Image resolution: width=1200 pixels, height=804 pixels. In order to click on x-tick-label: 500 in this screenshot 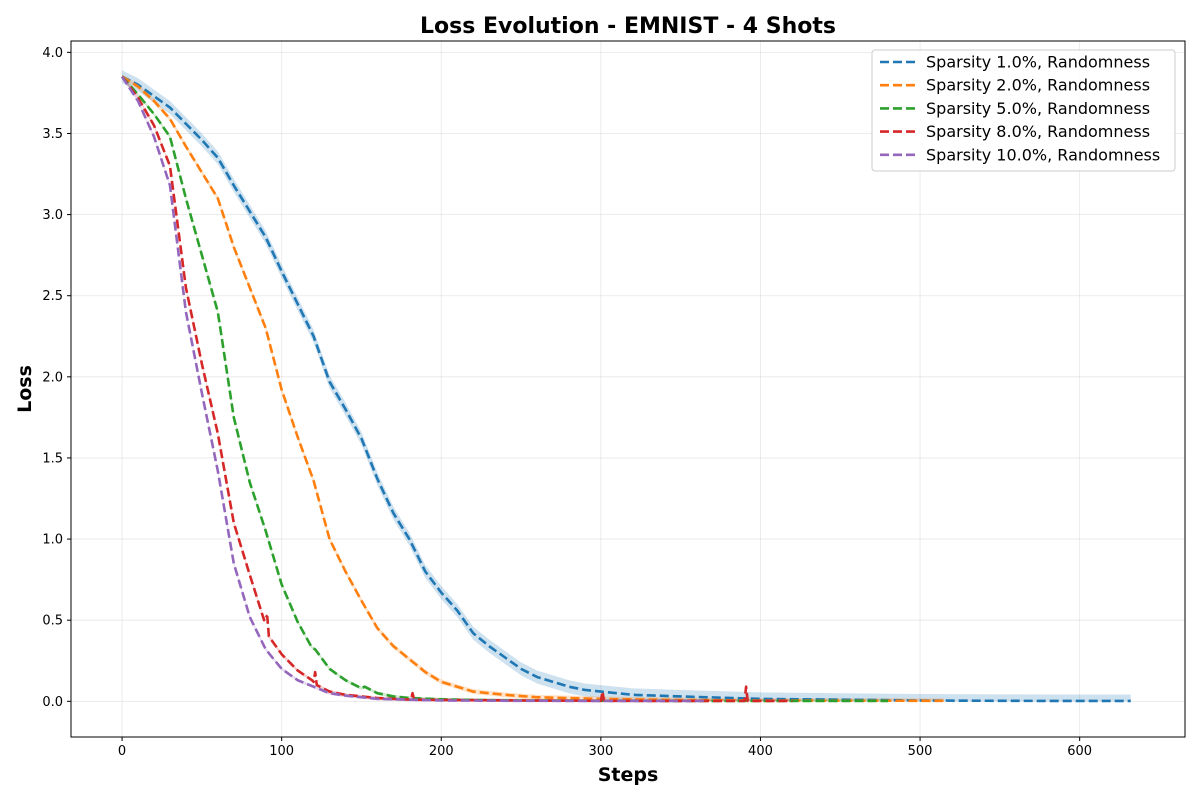, I will do `click(920, 751)`.